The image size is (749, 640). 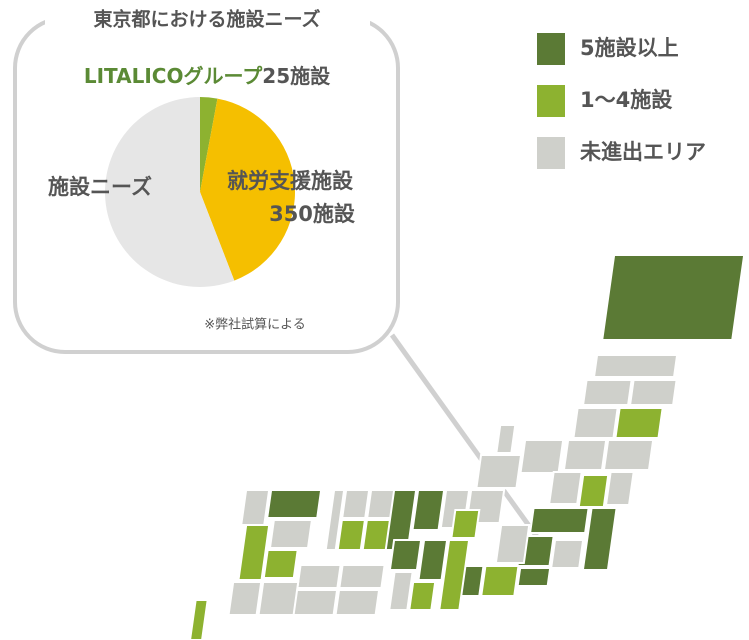 What do you see at coordinates (100, 187) in the screenshot?
I see `category-label: 施設ニーズ` at bounding box center [100, 187].